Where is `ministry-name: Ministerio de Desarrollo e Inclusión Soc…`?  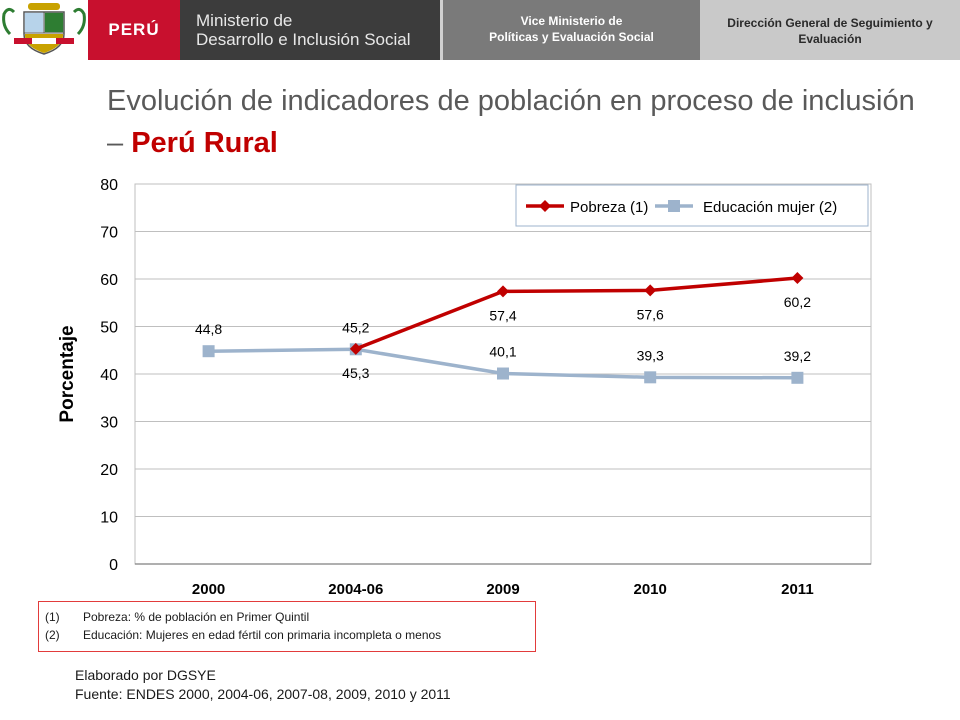
ministry-name: Ministerio de Desarrollo e Inclusión Soc… is located at coordinates (310, 30).